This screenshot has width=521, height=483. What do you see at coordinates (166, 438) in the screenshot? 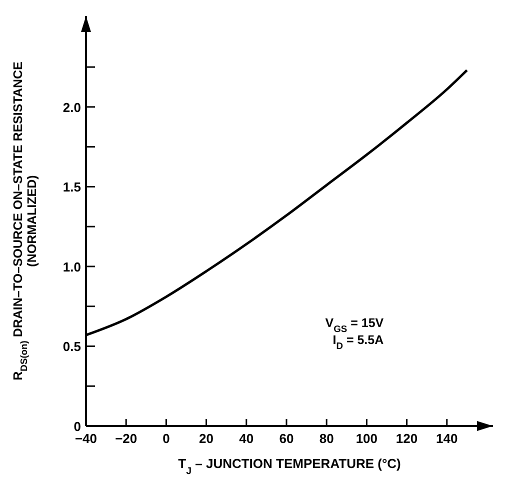
I see `x-tick-label: 0` at bounding box center [166, 438].